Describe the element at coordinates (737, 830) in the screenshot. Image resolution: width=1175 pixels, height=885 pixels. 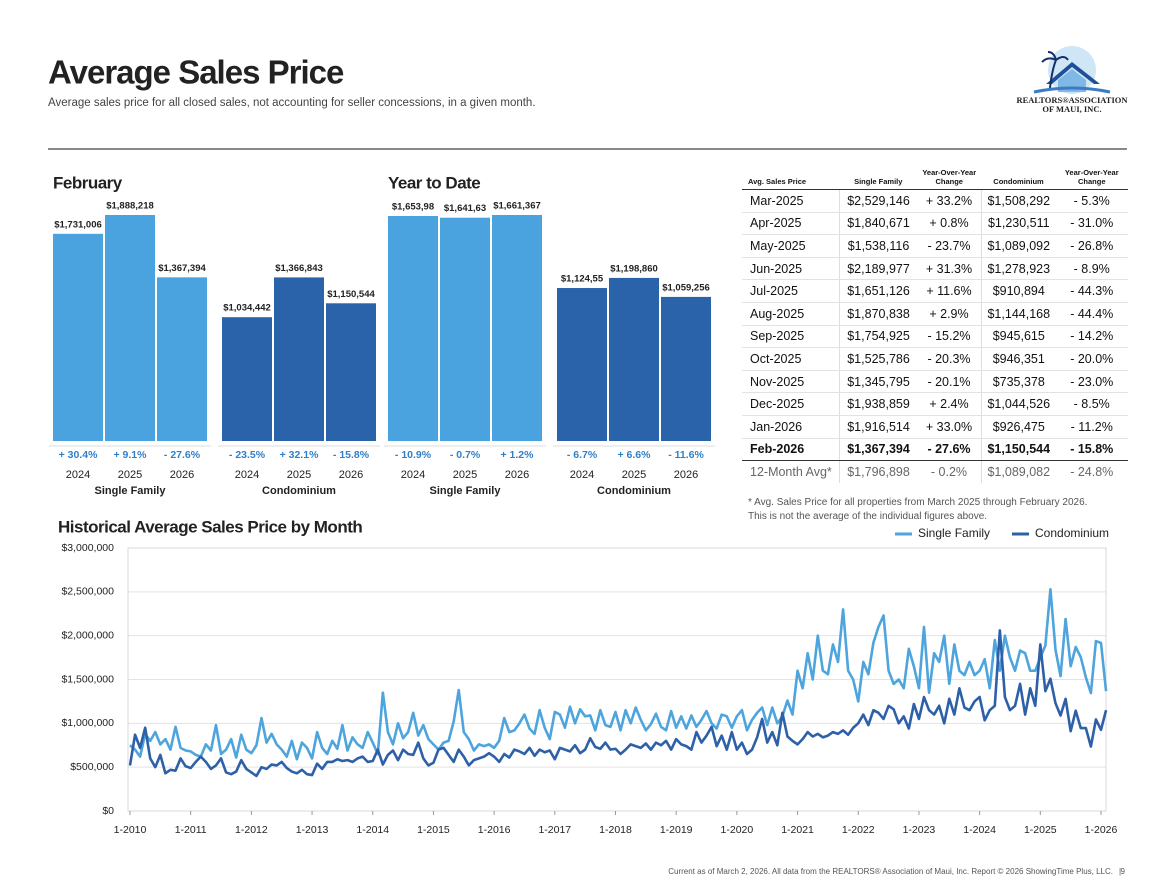
I see `x-tick-label: 1-2020` at that location.